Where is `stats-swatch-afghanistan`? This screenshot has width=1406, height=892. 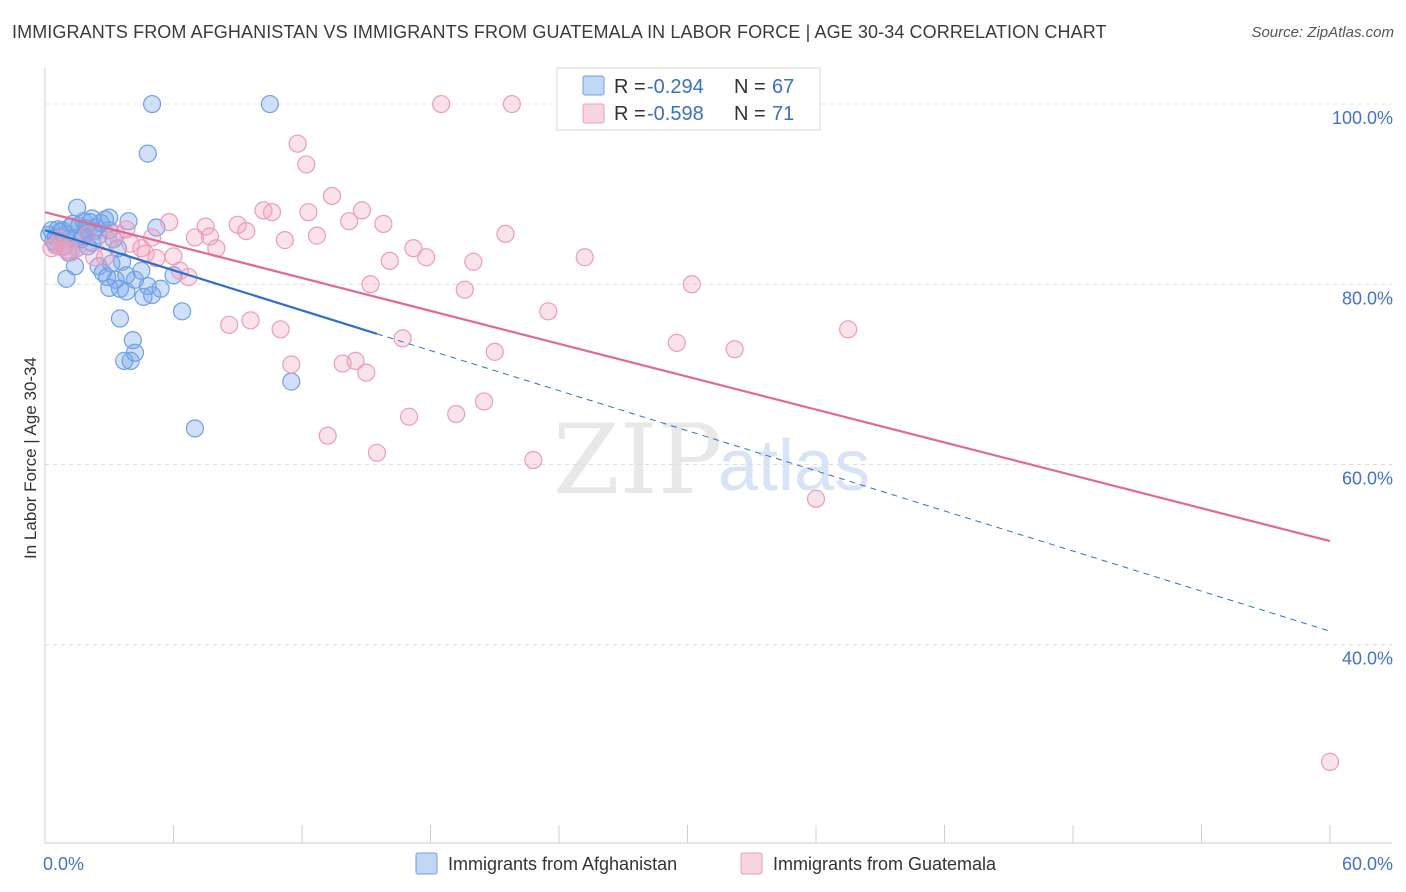 stats-swatch-afghanistan is located at coordinates (593, 85).